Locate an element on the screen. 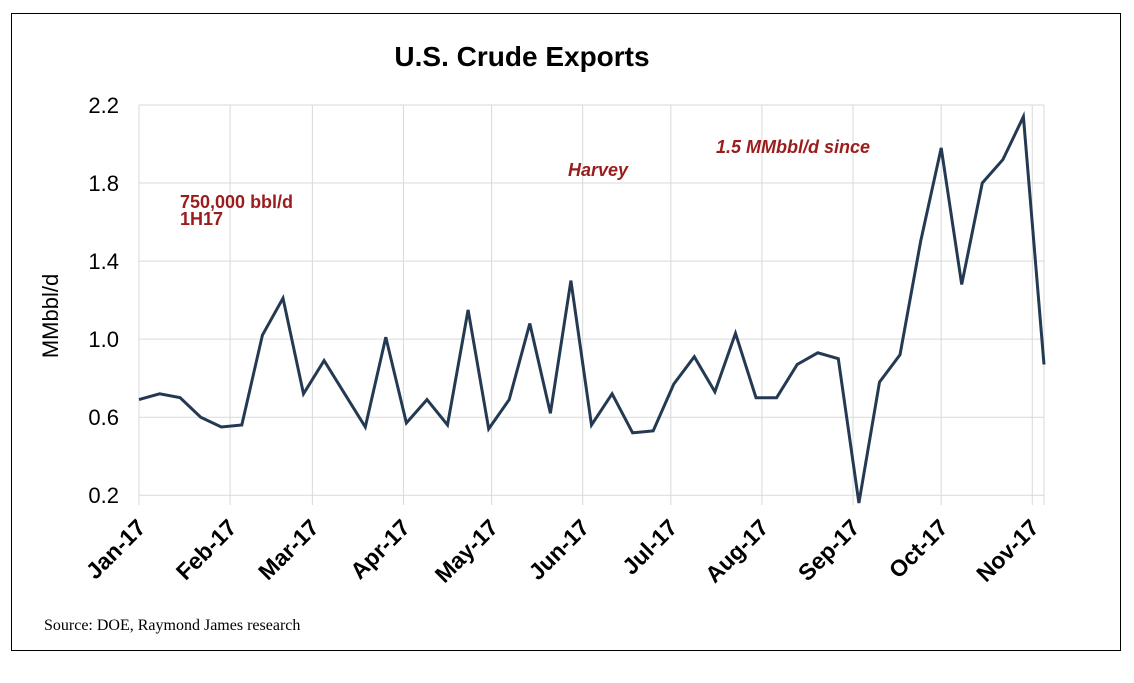  x-tick-label: Sep-17 is located at coordinates (829, 550).